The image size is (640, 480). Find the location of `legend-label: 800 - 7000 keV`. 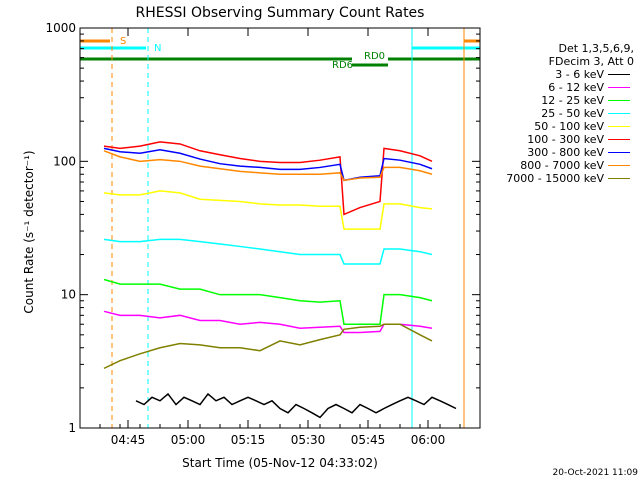

legend-label: 800 - 7000 keV is located at coordinates (562, 165).